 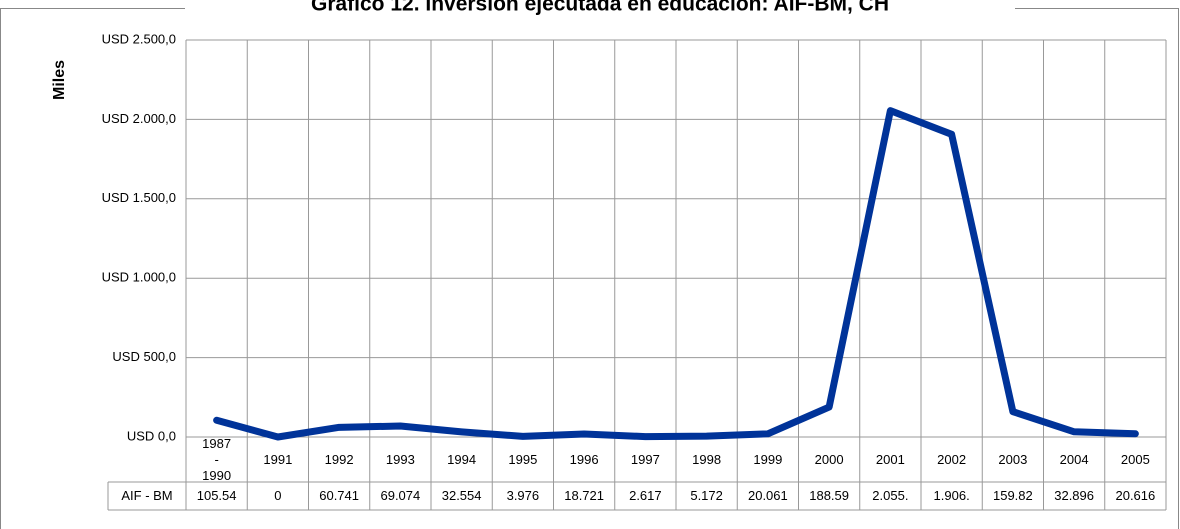 What do you see at coordinates (1012, 495) in the screenshot?
I see `data-table-value: 159.82` at bounding box center [1012, 495].